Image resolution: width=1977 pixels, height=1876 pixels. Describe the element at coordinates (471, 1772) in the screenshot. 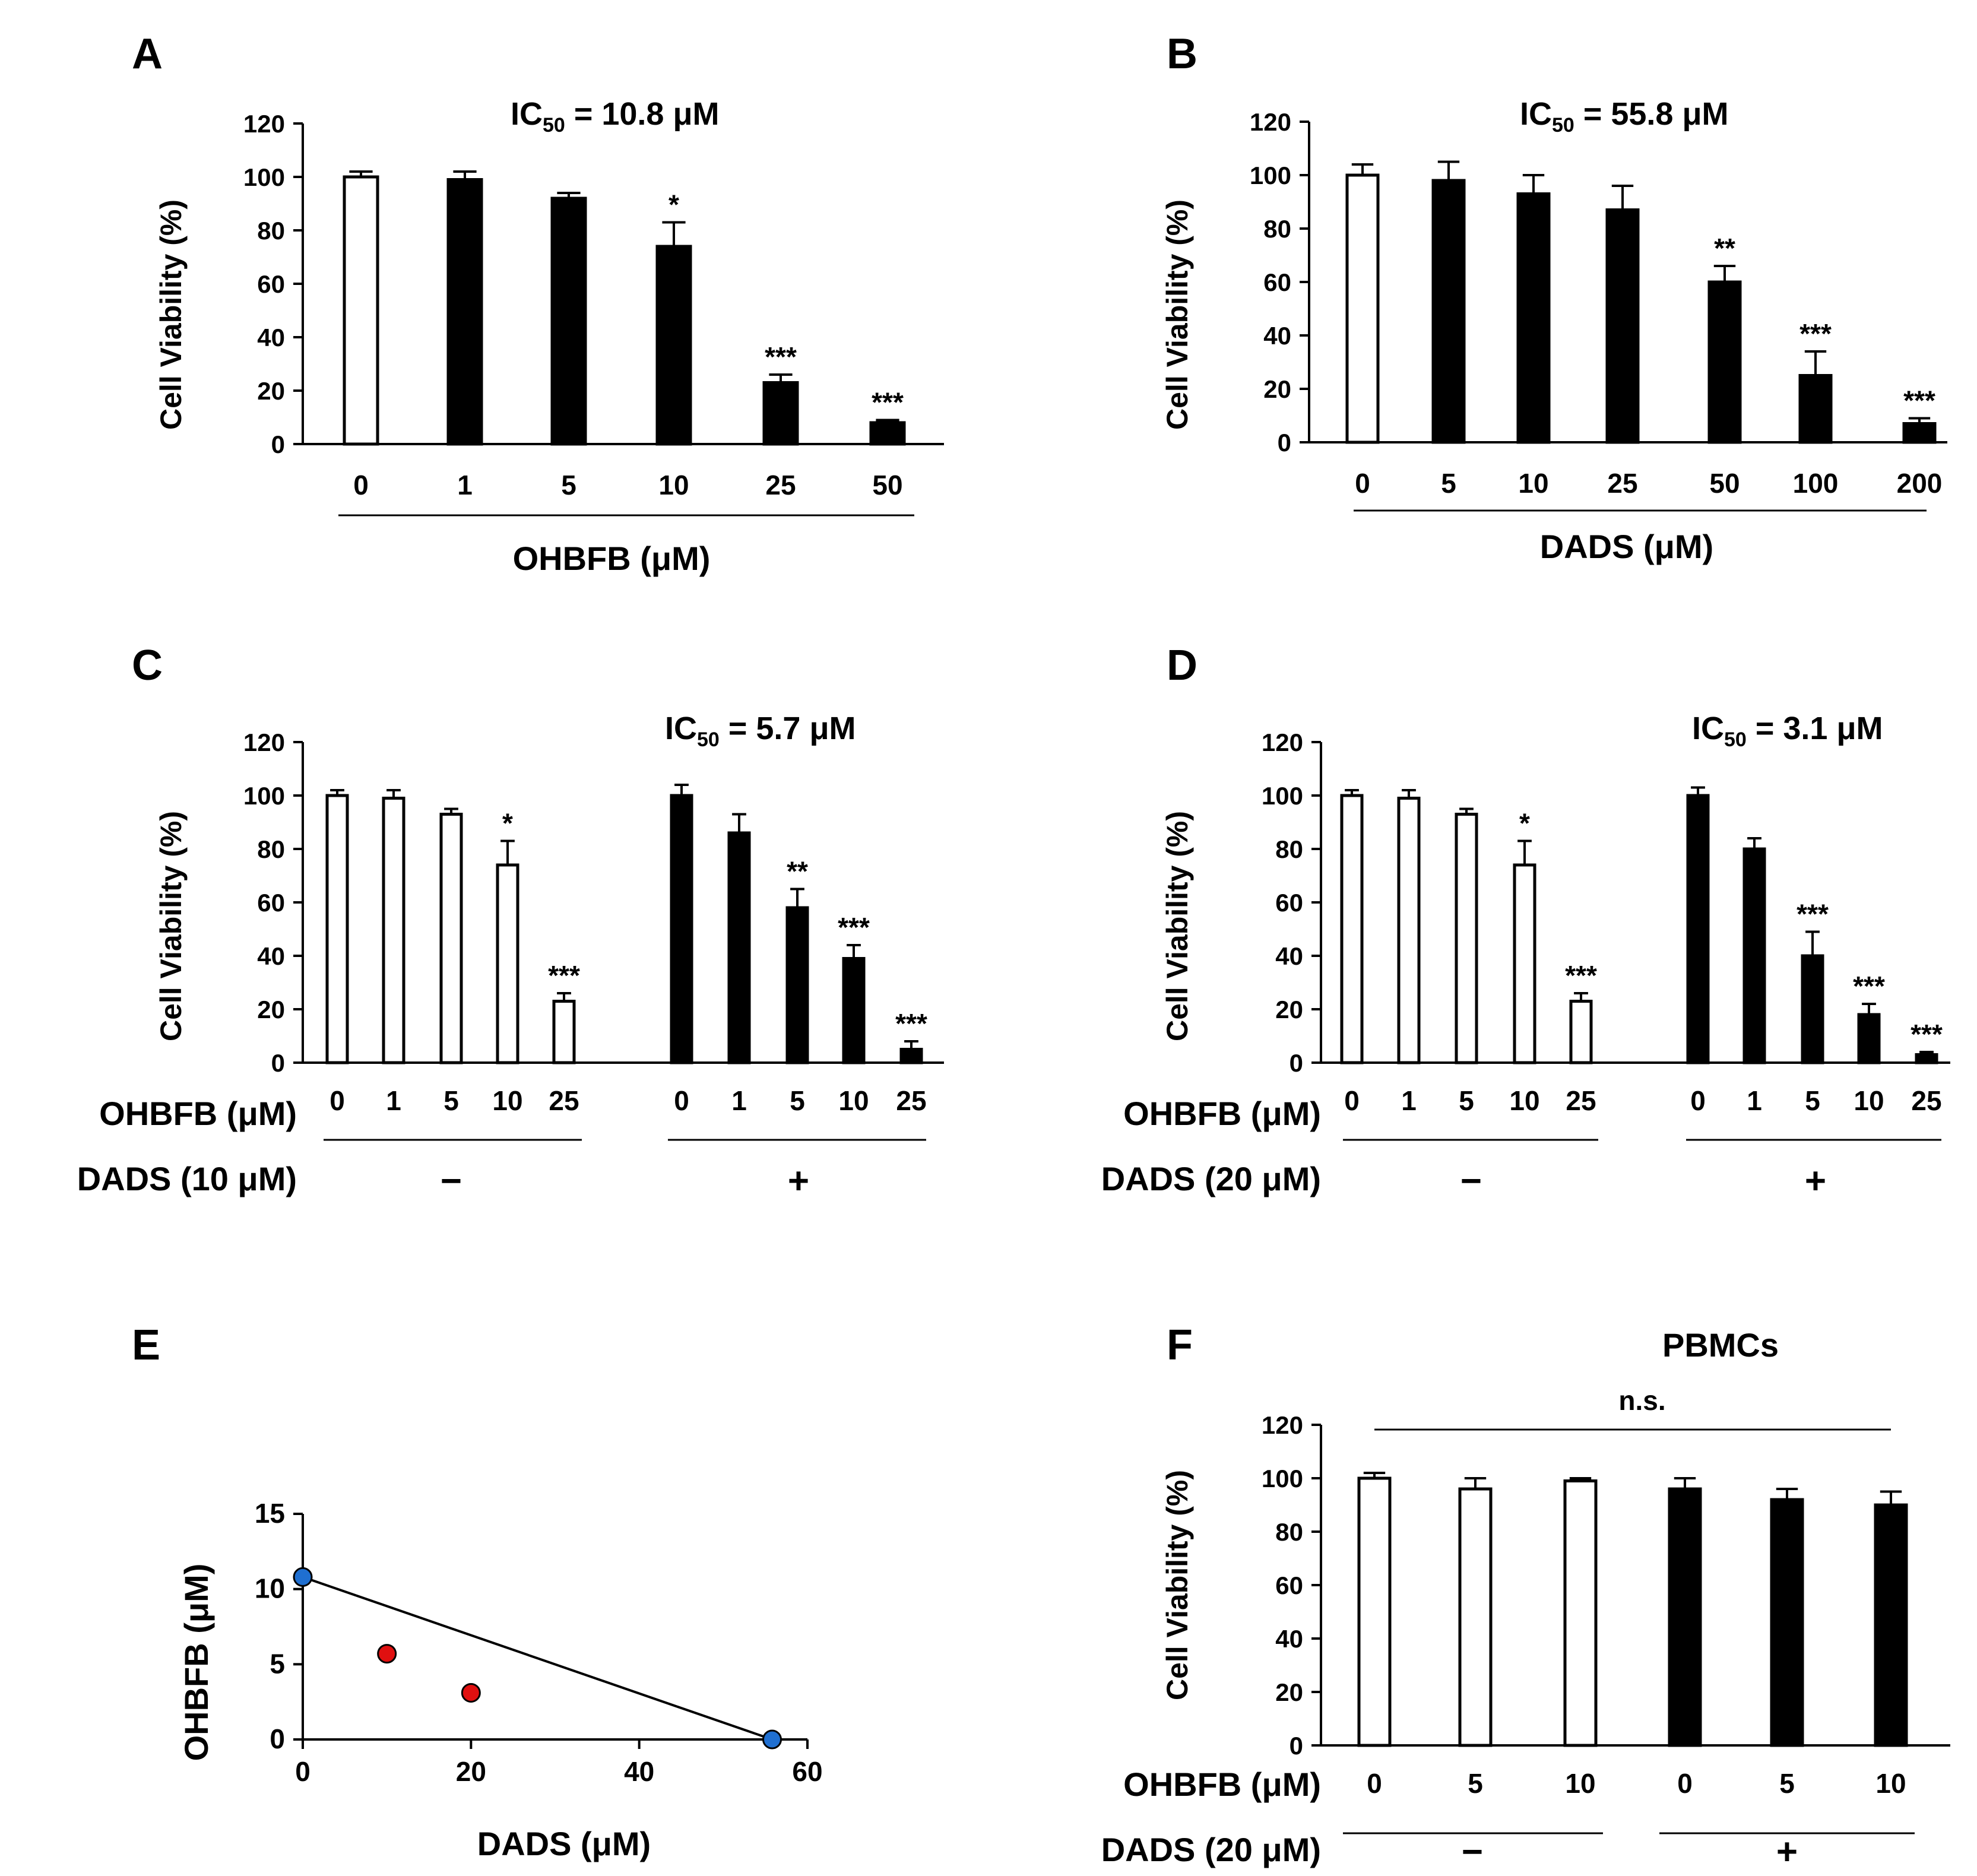

I see `x-tick-label-e: 20` at that location.